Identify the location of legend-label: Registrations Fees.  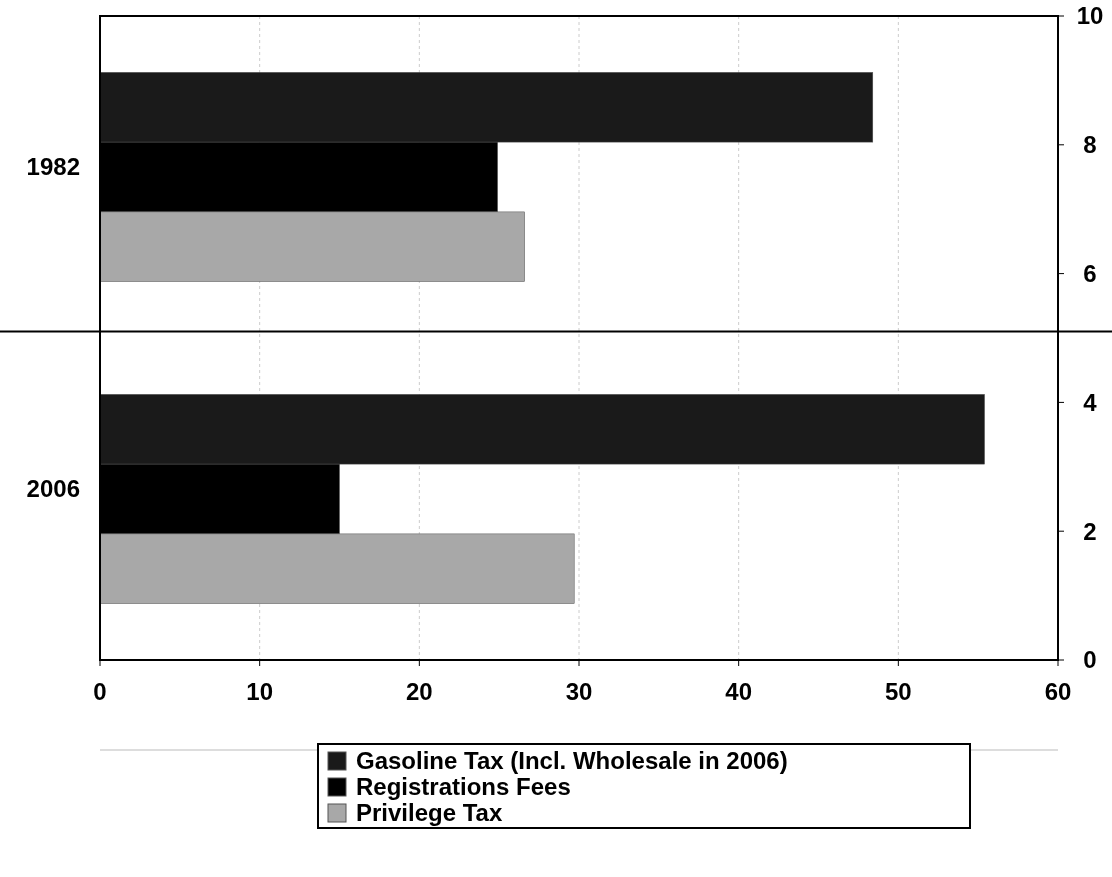
(463, 787).